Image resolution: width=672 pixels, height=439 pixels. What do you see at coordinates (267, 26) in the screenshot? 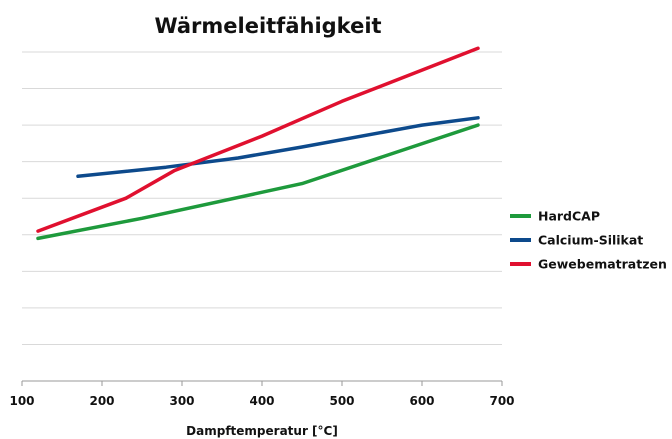
I see `chart-title: Wärmeleitfähigkeit` at bounding box center [267, 26].